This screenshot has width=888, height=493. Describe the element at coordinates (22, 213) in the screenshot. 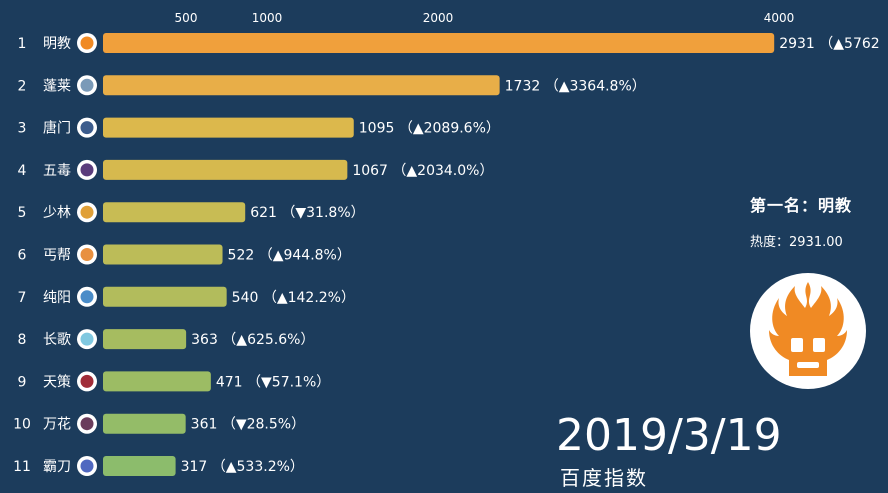

I see `rank-label: 5` at that location.